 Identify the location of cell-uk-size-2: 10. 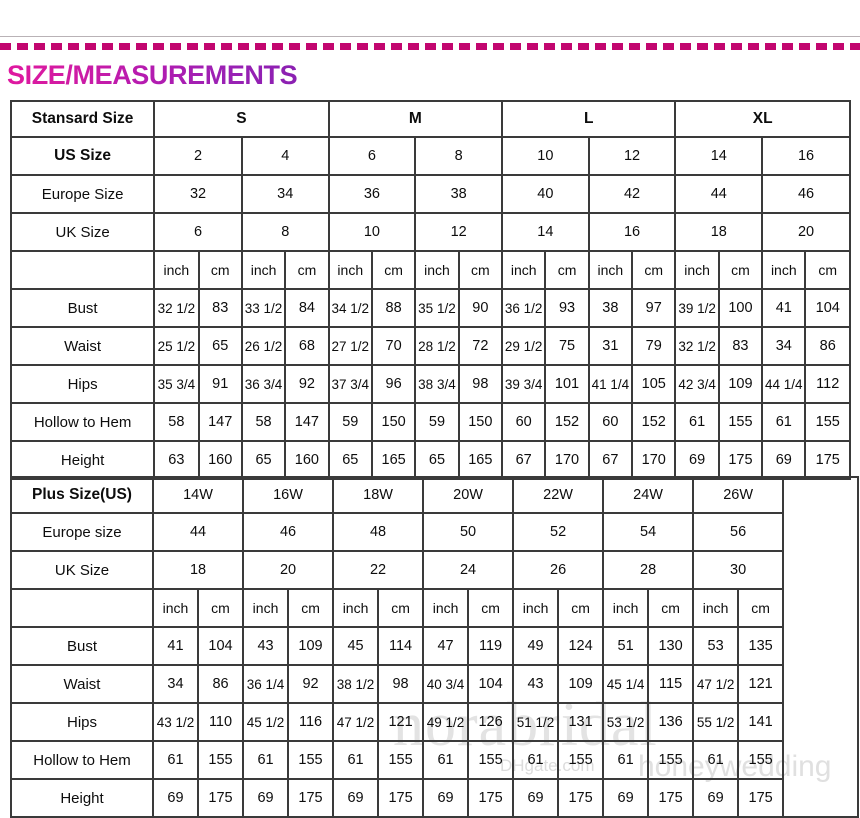
(372, 232).